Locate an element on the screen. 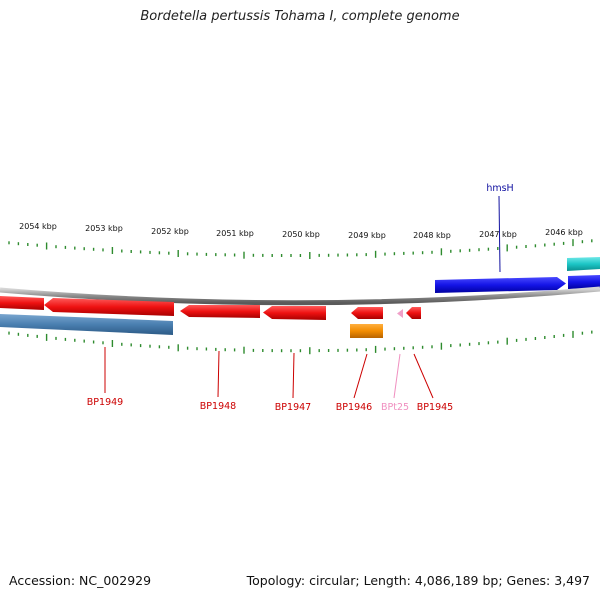 This screenshot has height=600, width=600. outer-tick-marks is located at coordinates (300, 249).